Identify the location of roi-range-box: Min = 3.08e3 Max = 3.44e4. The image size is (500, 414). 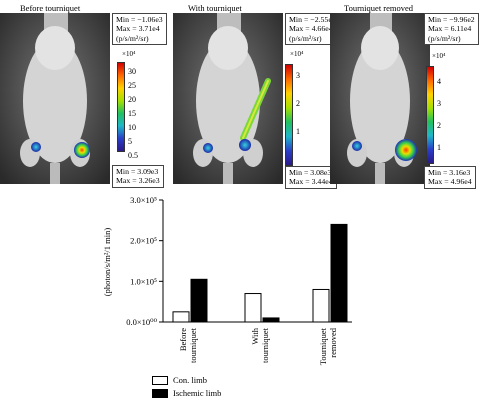
(311, 177).